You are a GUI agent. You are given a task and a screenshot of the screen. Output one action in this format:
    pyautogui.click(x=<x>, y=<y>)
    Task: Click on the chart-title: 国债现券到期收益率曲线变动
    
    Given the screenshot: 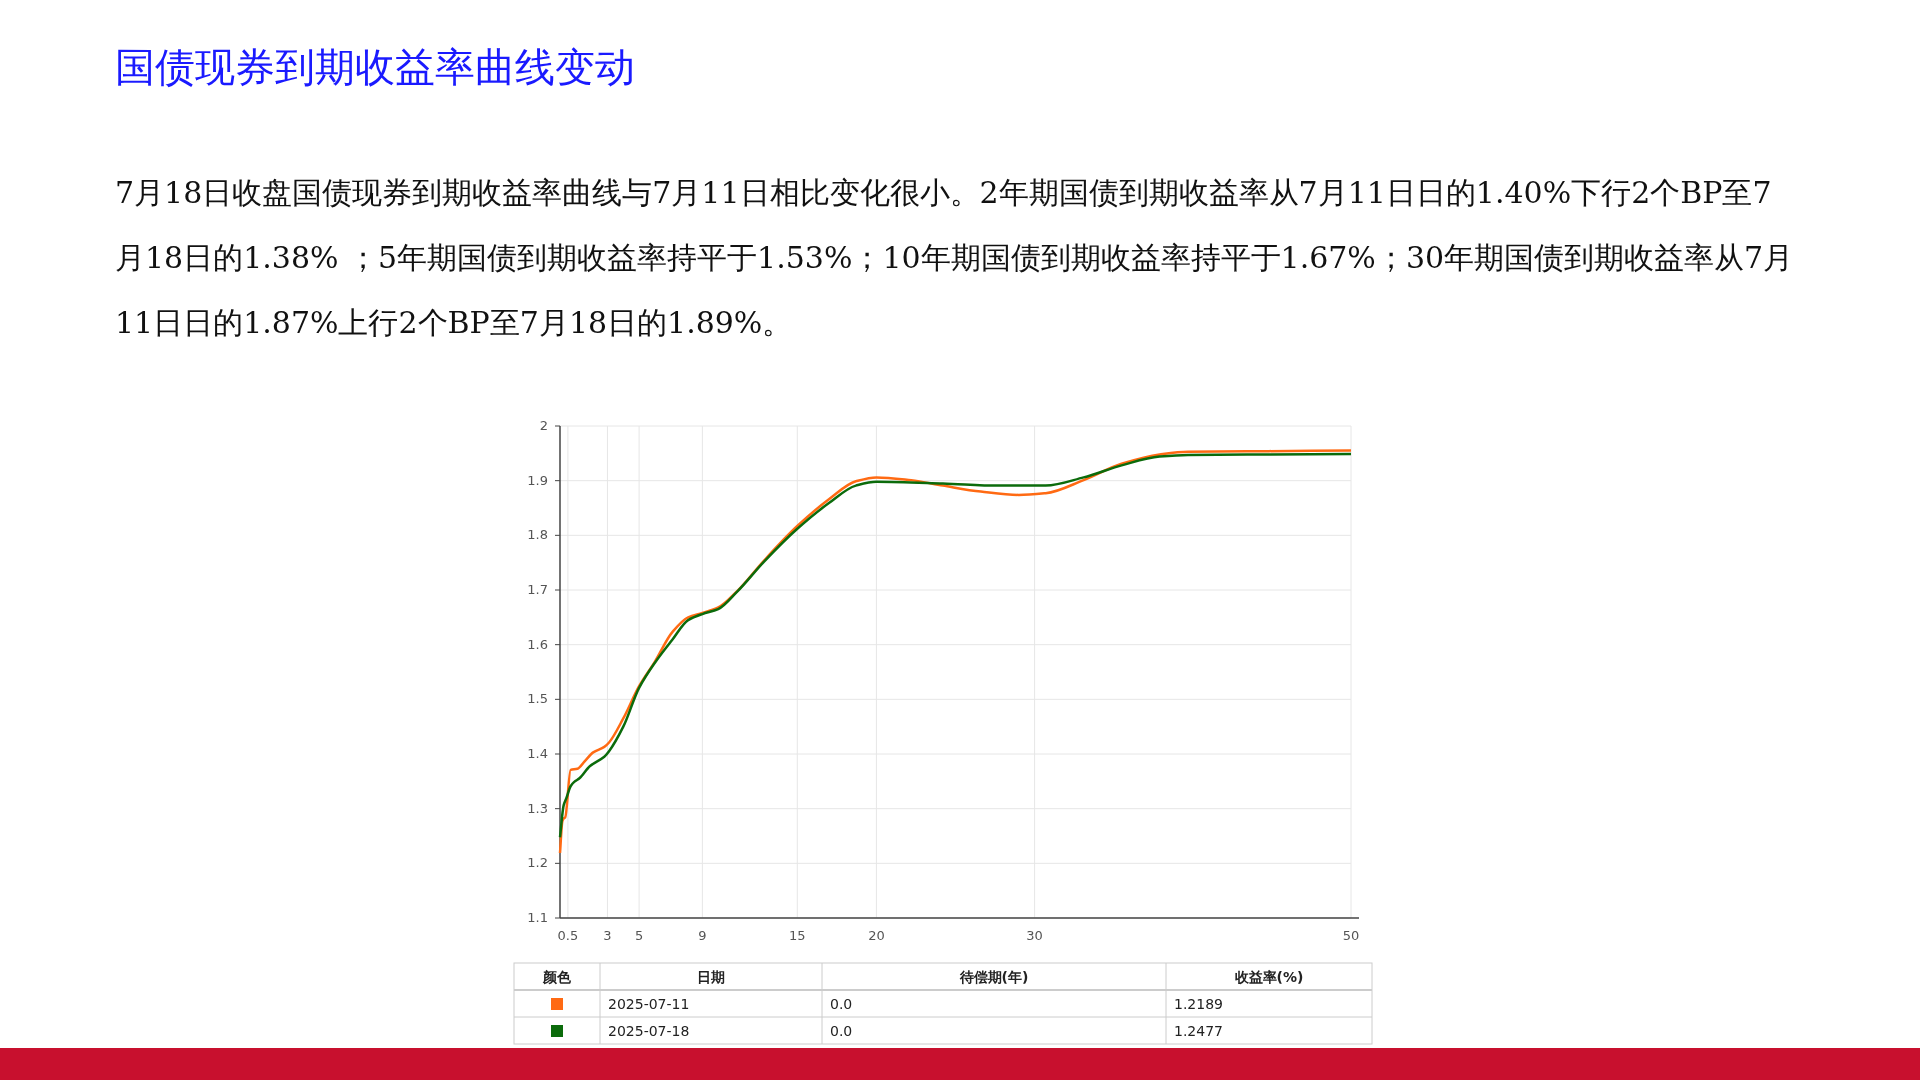 What is the action you would take?
    pyautogui.click(x=375, y=67)
    